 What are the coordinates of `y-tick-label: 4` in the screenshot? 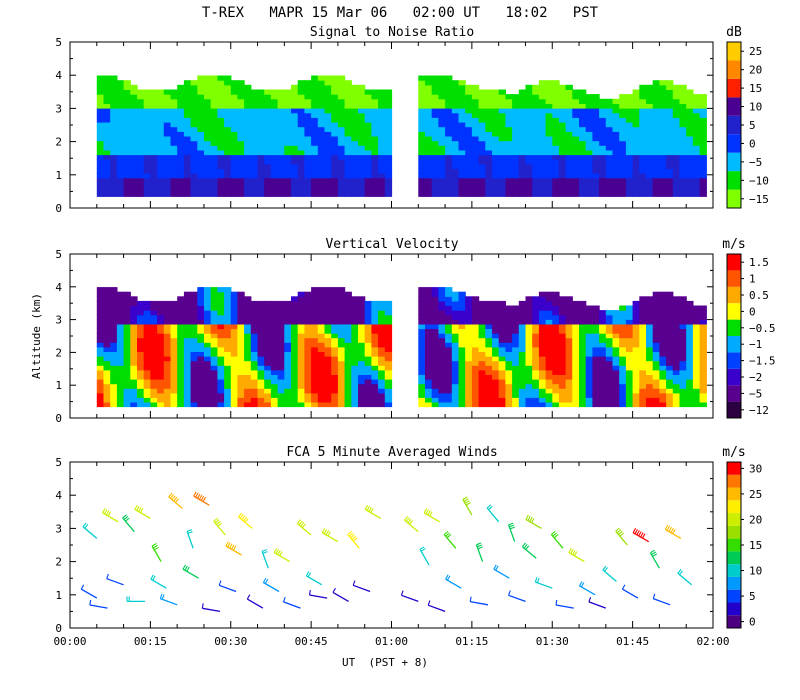 It's located at (58, 287).